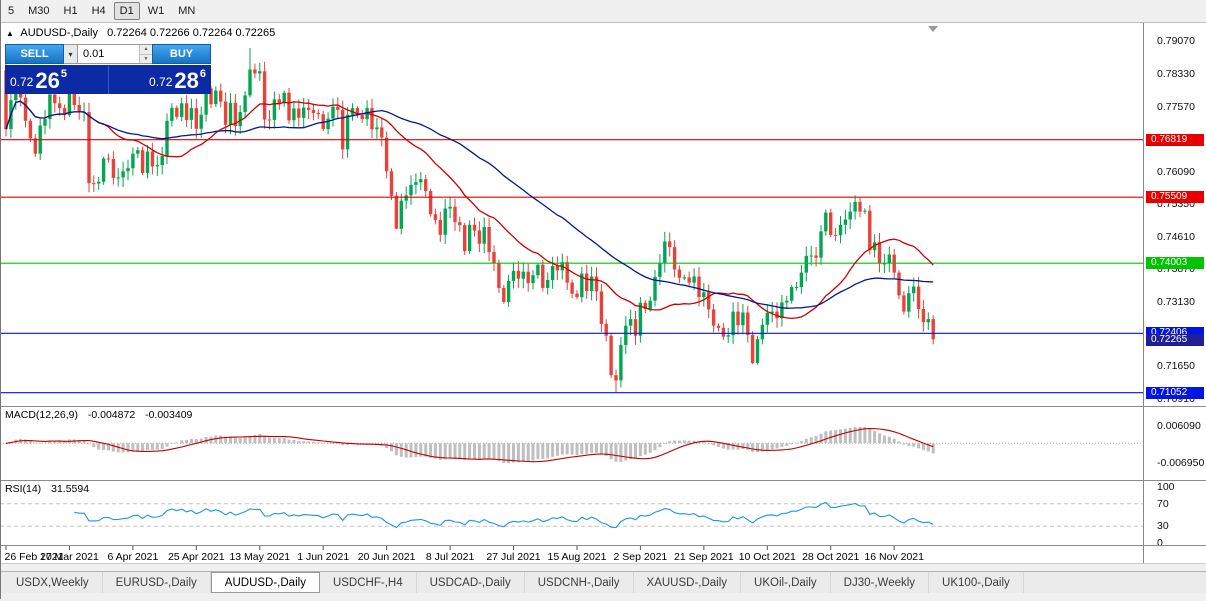  What do you see at coordinates (115, 54) in the screenshot?
I see `volume-input: 0.01 ▲ ▼` at bounding box center [115, 54].